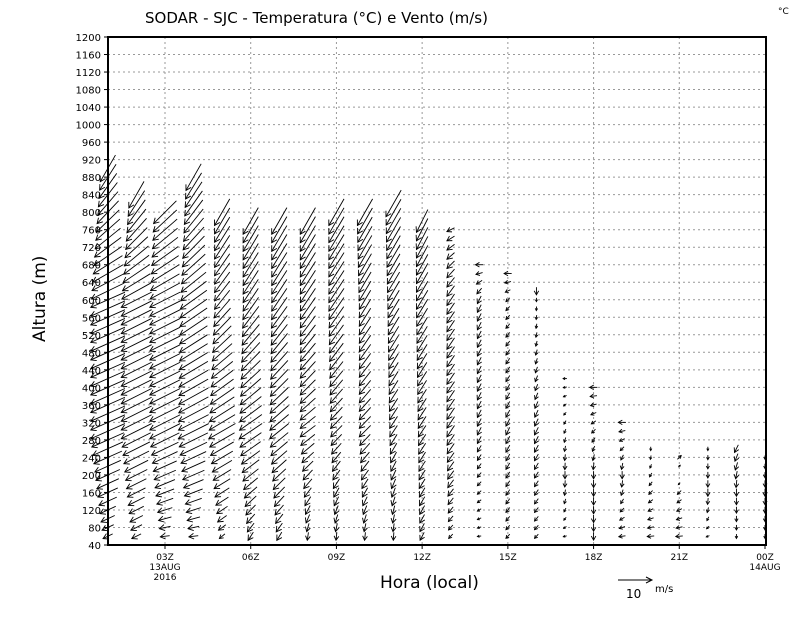 The width and height of the screenshot is (800, 618). Describe the element at coordinates (783, 12) in the screenshot. I see `corner-unit: °C` at that location.